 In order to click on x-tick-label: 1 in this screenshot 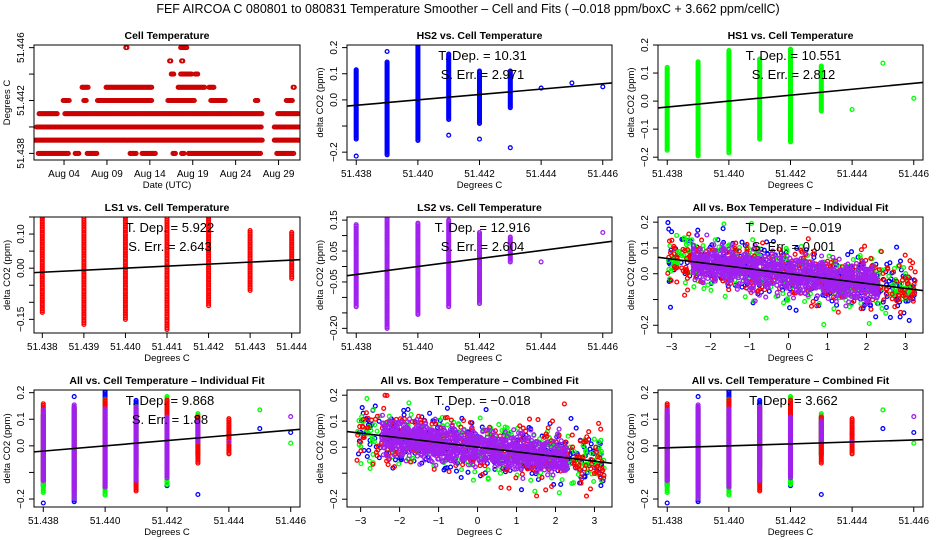, I will do `click(828, 347)`.